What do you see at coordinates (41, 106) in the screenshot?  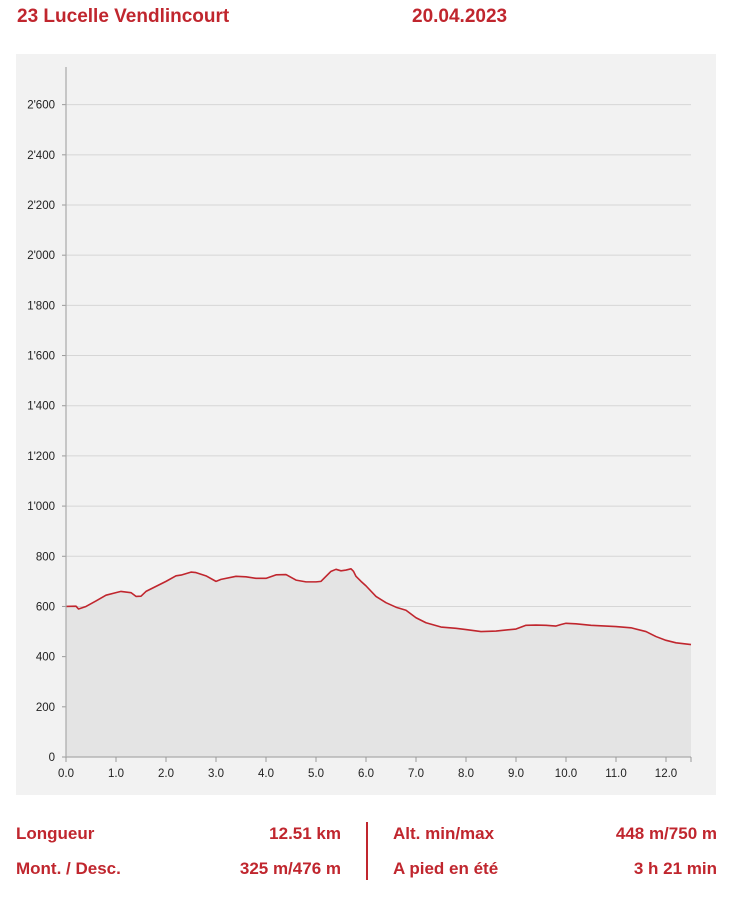 I see `y-tick-label: 2'600` at bounding box center [41, 106].